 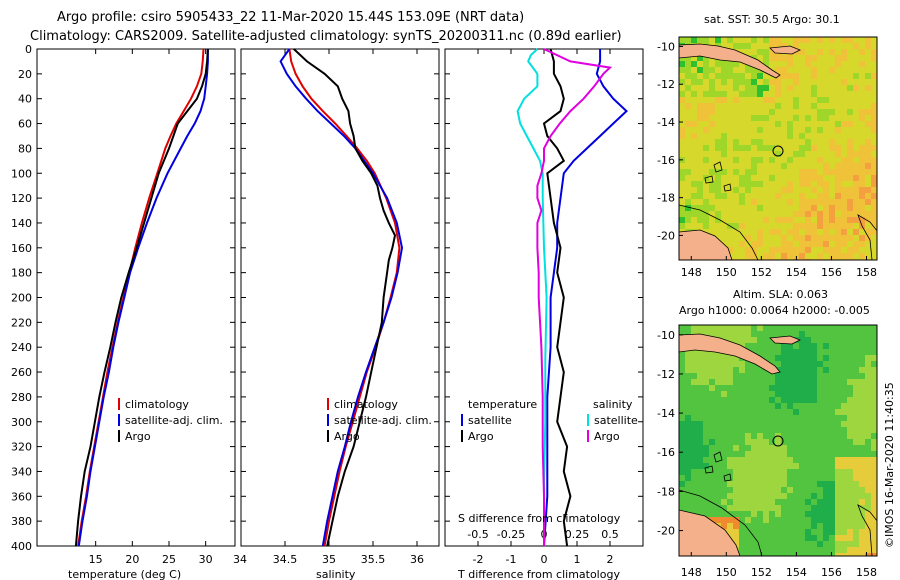 I want to click on depth-tick-label: 340, so click(x=21, y=471).